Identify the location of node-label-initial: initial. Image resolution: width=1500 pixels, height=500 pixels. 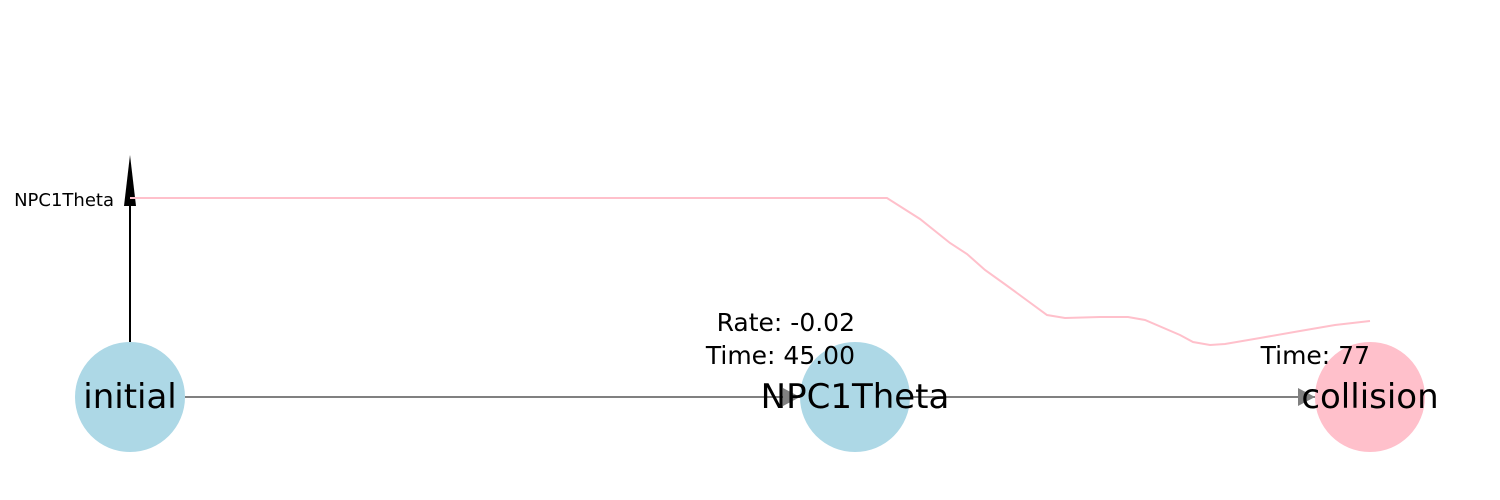
(130, 397).